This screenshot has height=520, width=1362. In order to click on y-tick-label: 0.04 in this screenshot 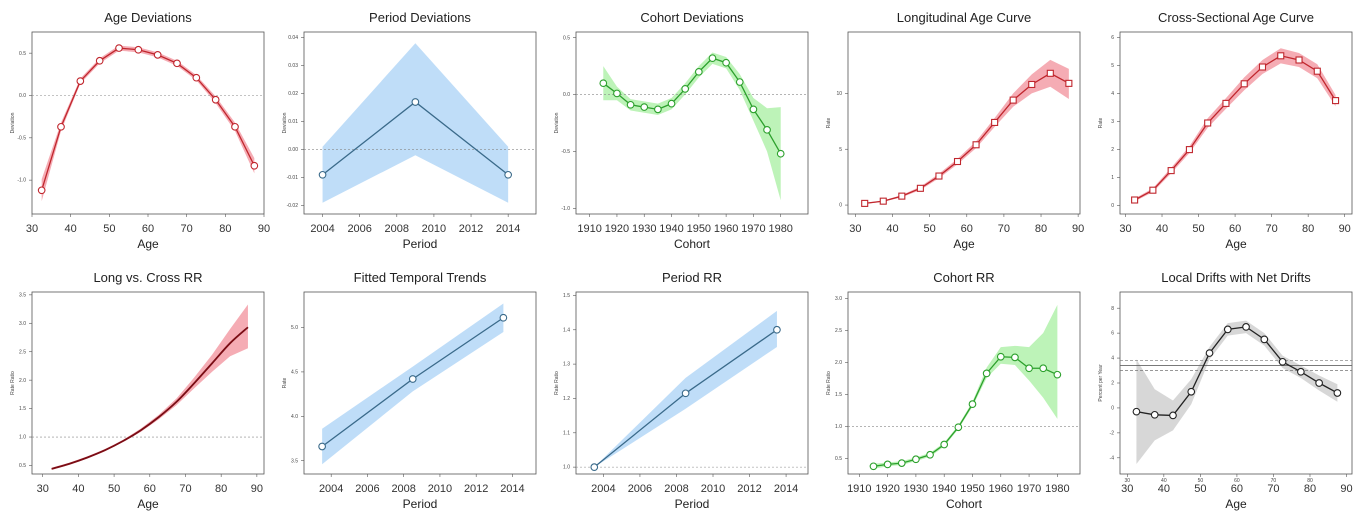, I will do `click(293, 38)`.